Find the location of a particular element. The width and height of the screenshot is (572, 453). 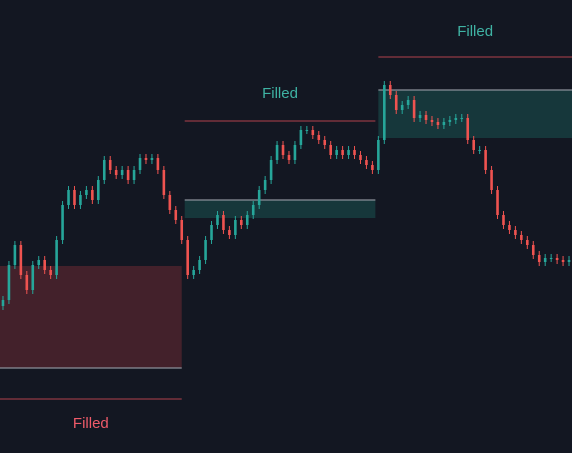

zone-label: Filled is located at coordinates (91, 423).